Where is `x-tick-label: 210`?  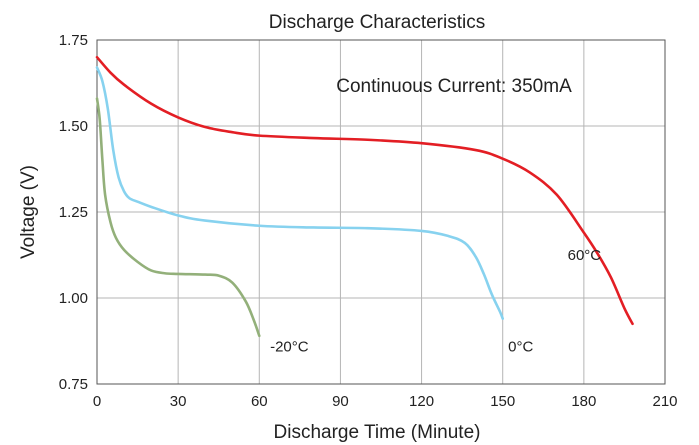
x-tick-label: 210 is located at coordinates (664, 401).